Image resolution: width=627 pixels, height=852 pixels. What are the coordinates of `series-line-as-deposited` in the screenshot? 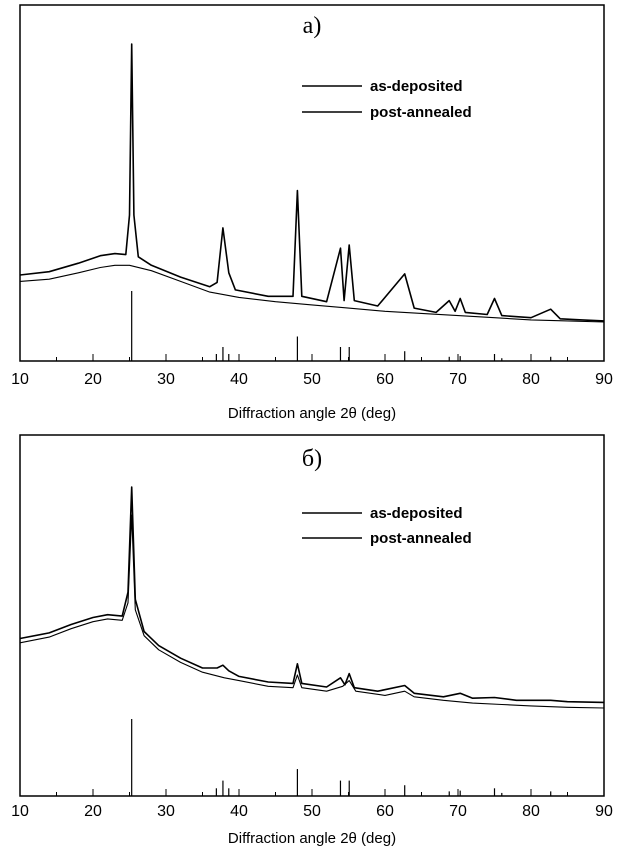 It's located at (312, 293).